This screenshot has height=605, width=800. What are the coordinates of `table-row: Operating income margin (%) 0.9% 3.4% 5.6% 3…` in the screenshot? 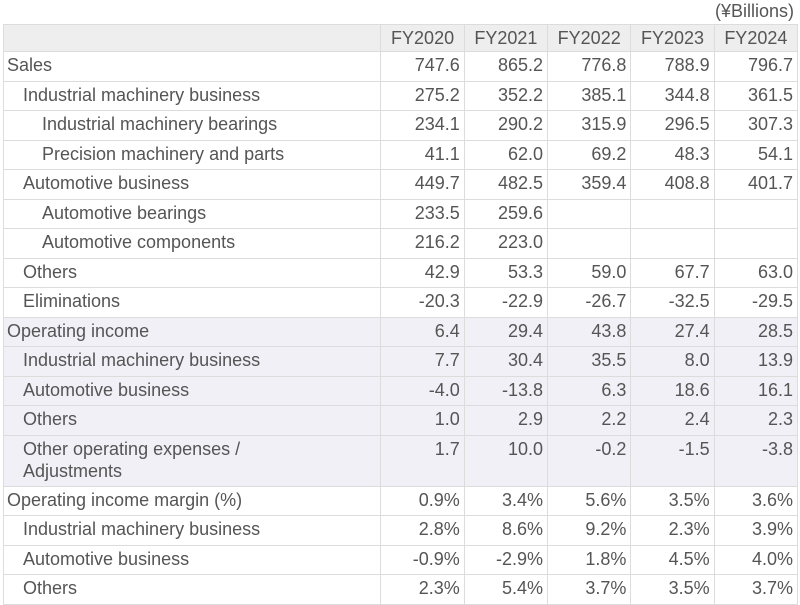 It's located at (400, 500).